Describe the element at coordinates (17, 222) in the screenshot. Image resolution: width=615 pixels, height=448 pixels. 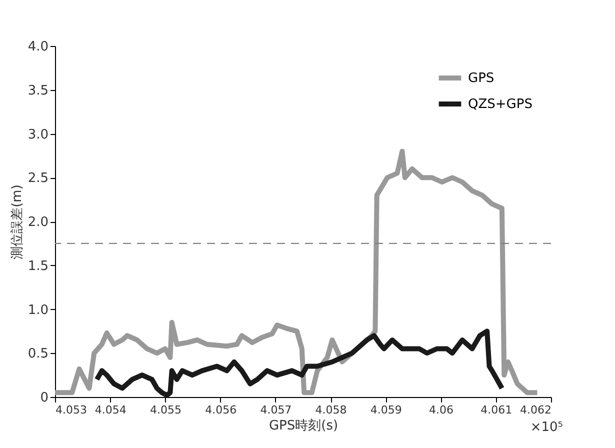
I see `y-axis-title: 測位誤差(m)` at that location.